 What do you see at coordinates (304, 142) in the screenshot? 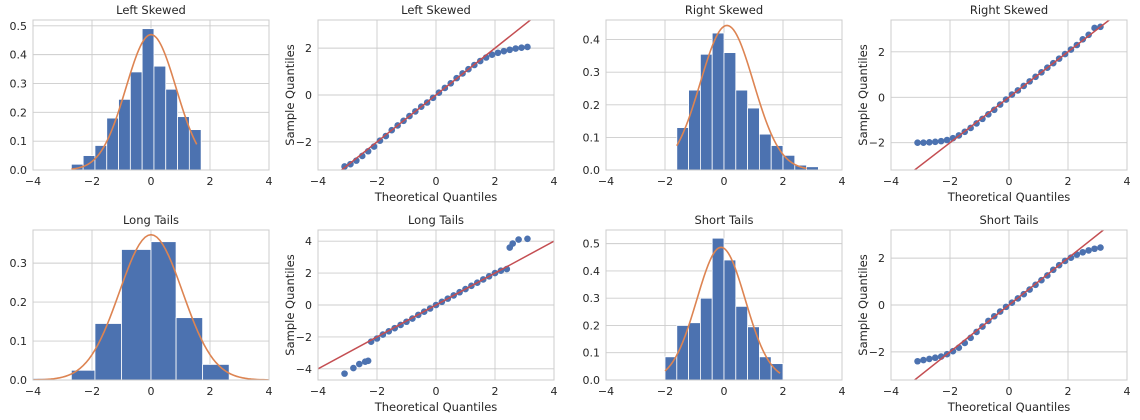
I see `y-tick-label: −2` at bounding box center [304, 142].